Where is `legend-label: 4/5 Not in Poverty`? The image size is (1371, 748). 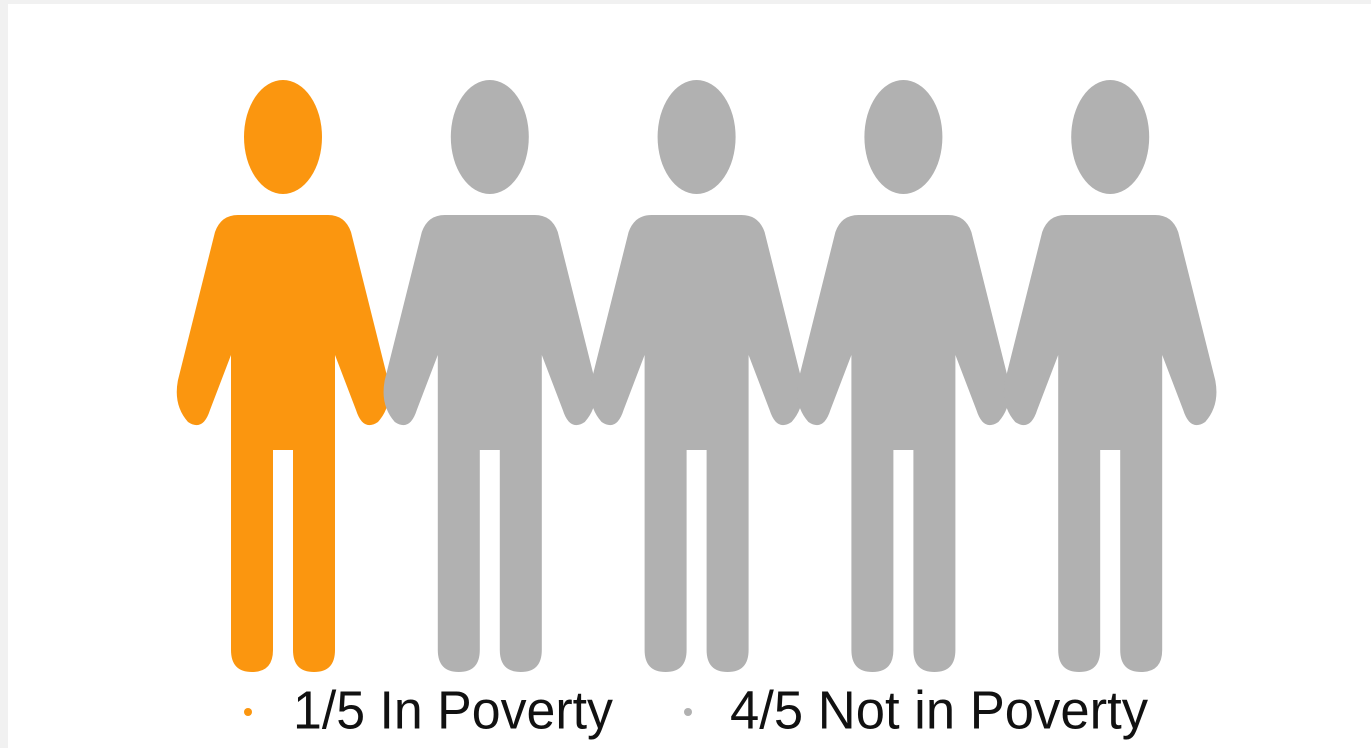 legend-label: 4/5 Not in Poverty is located at coordinates (939, 710).